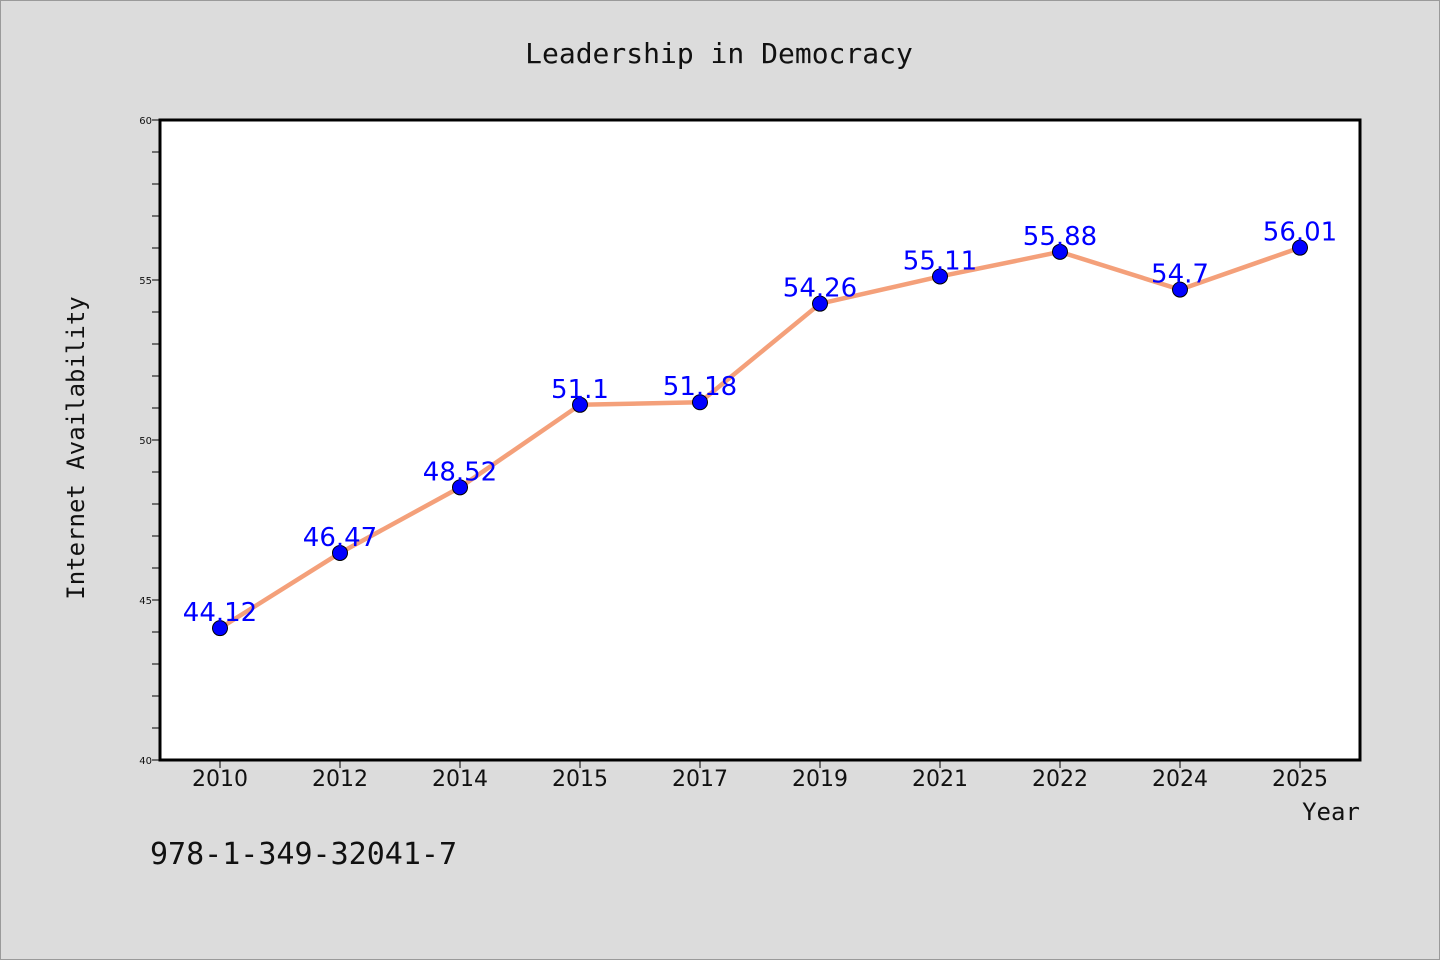 Image resolution: width=1440 pixels, height=960 pixels. I want to click on data-label: 56.01, so click(1300, 233).